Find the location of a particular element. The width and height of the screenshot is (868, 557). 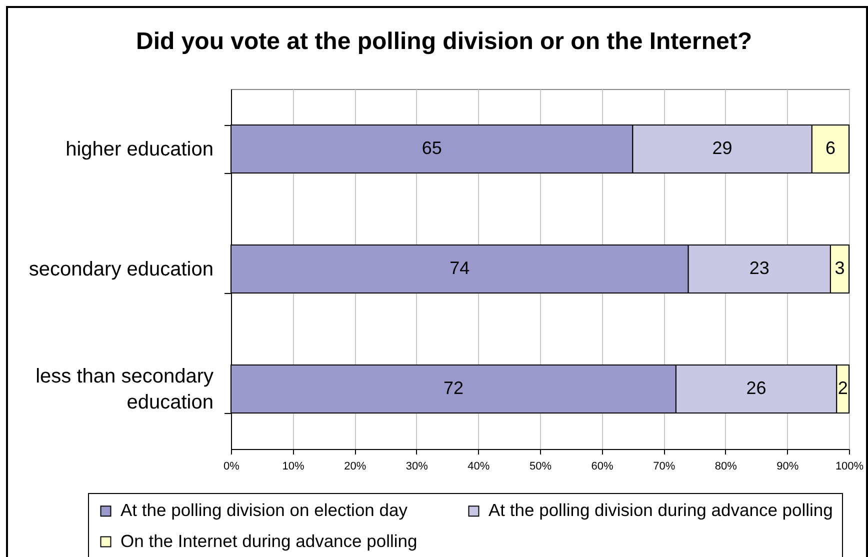

data-label: 65 is located at coordinates (432, 148).